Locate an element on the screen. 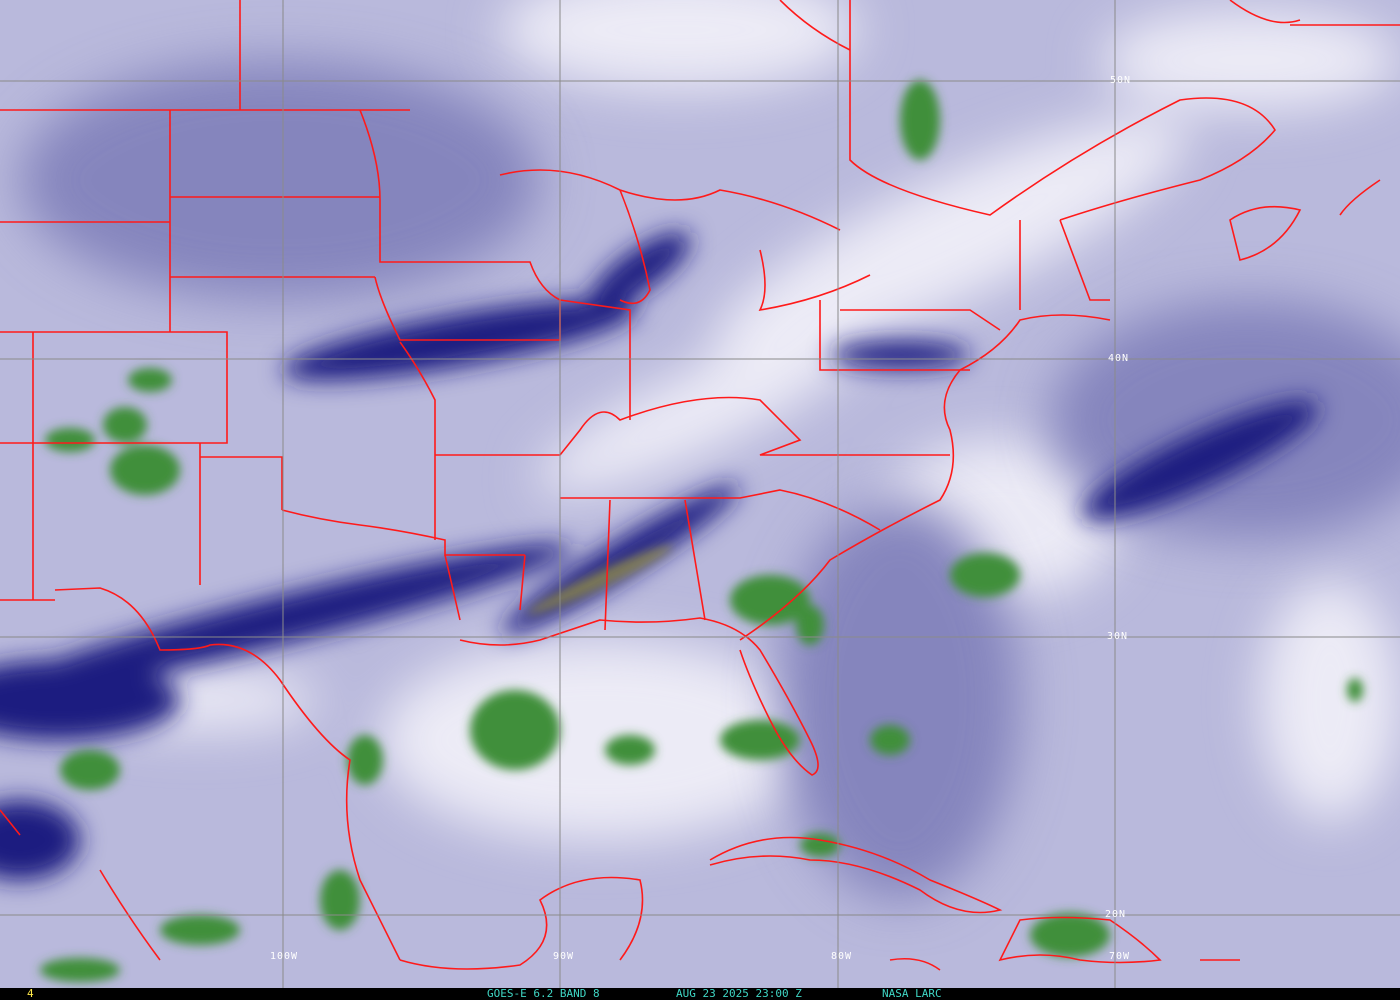 This screenshot has height=1000, width=1400. lat-label-30n: 30N is located at coordinates (1118, 636).